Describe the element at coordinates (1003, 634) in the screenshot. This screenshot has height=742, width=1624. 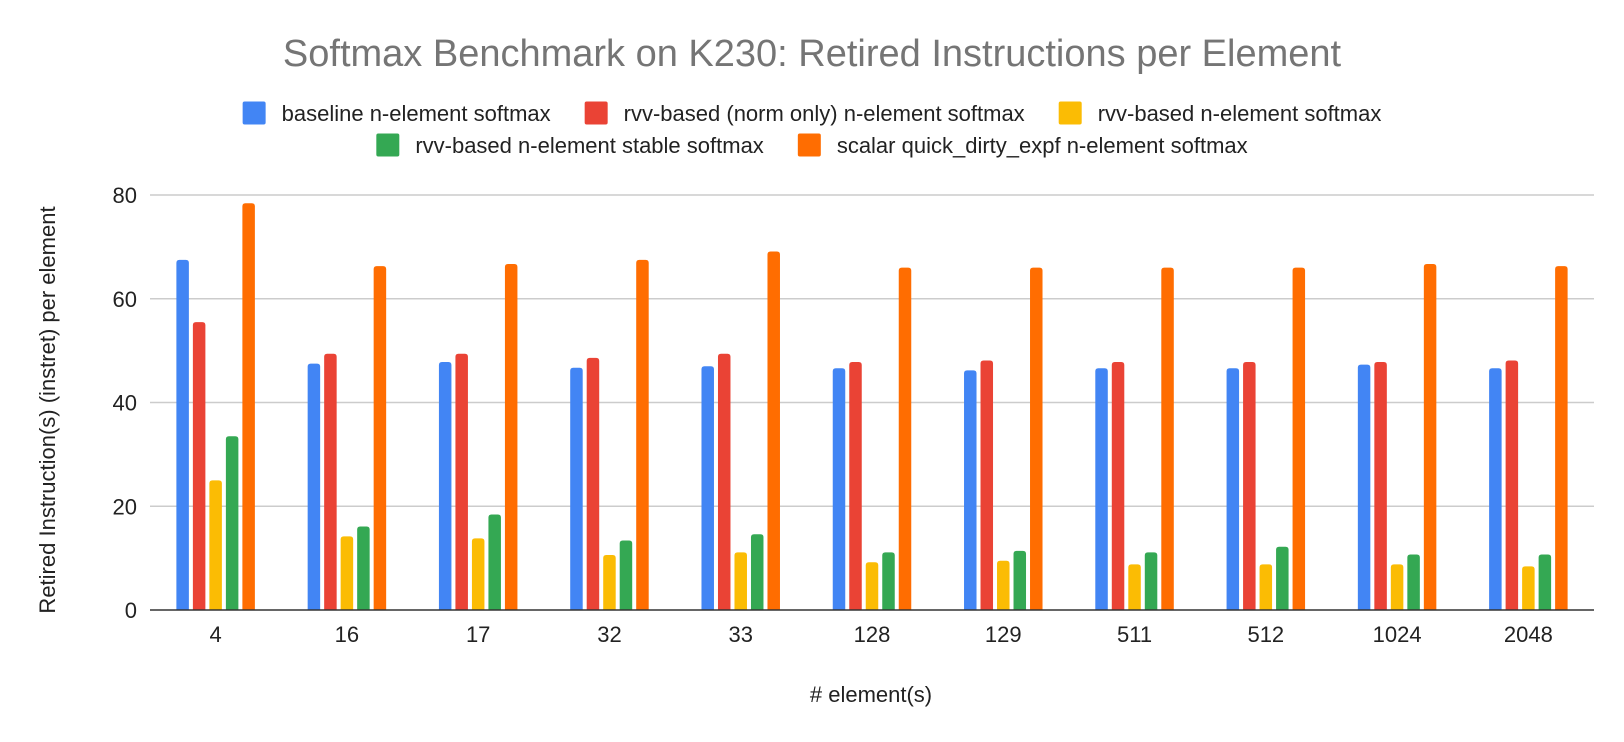
I see `x-tick-label: 129` at that location.